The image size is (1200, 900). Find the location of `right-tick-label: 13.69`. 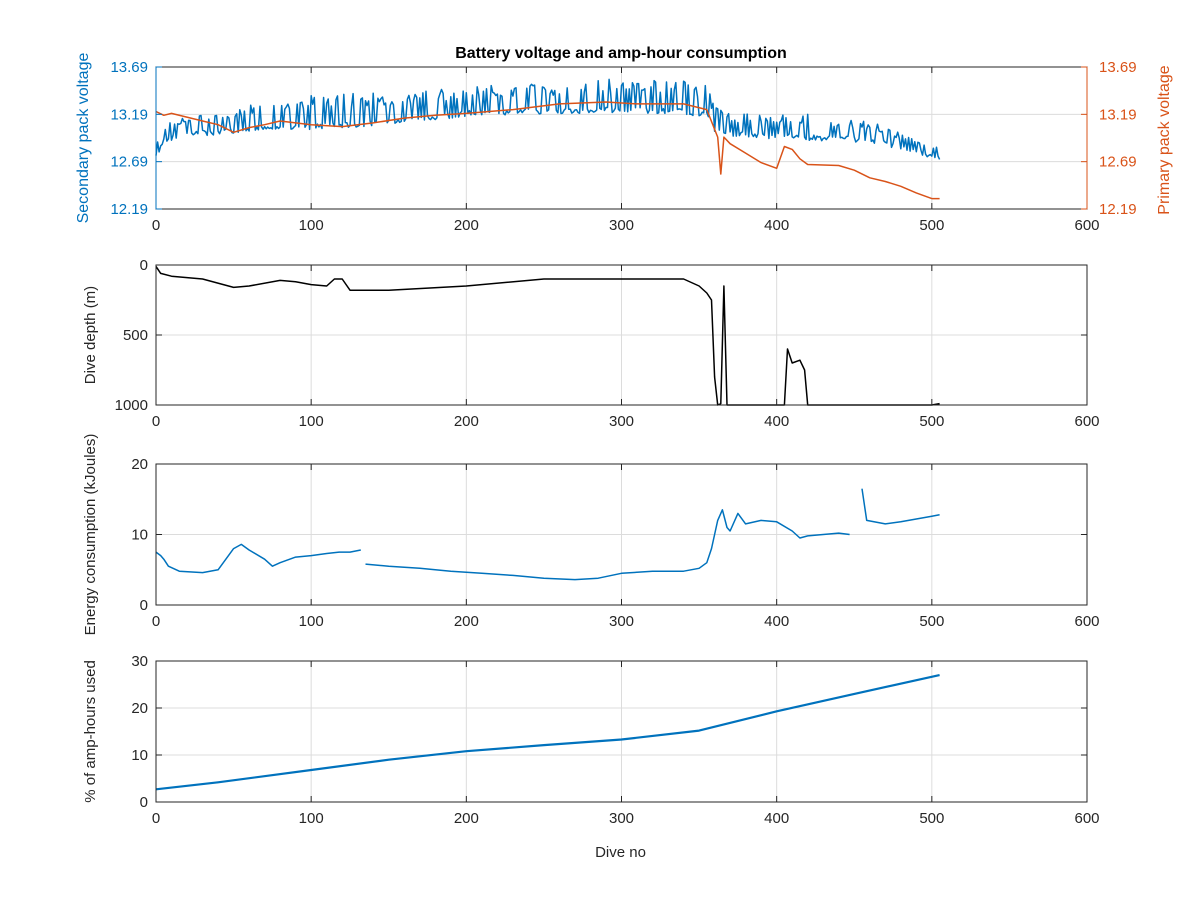

right-tick-label: 13.69 is located at coordinates (1118, 67).